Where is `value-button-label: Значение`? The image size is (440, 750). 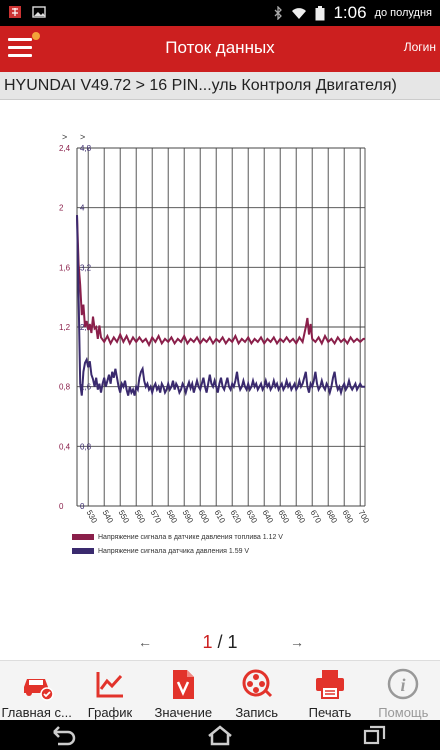 value-button-label: Значение is located at coordinates (183, 712).